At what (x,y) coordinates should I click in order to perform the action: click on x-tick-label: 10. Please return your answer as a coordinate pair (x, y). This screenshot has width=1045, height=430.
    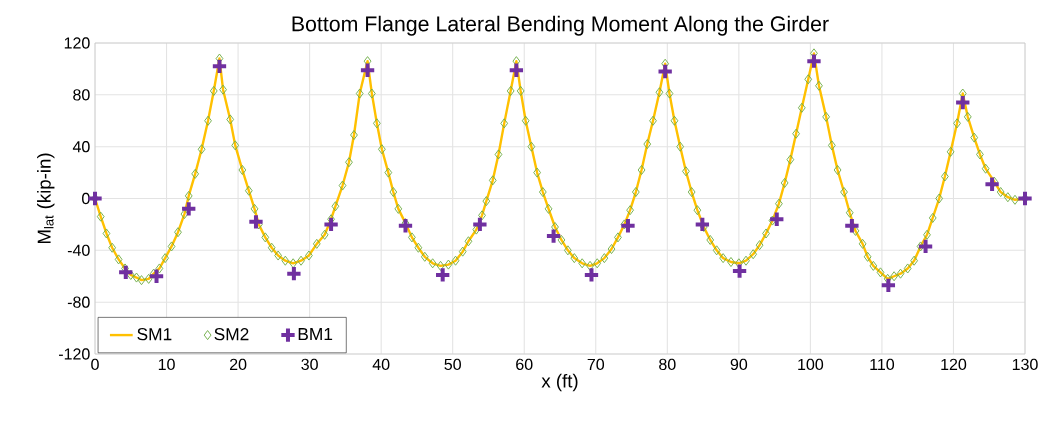
    Looking at the image, I should click on (166, 364).